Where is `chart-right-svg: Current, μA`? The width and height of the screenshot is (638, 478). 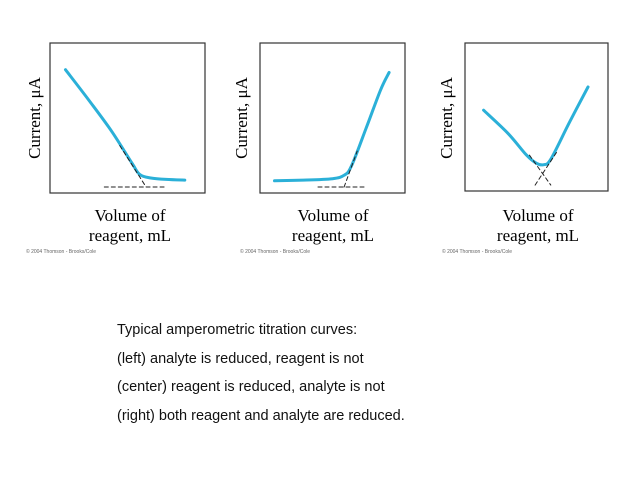
chart-right-svg: Current, μA is located at coordinates (523, 117).